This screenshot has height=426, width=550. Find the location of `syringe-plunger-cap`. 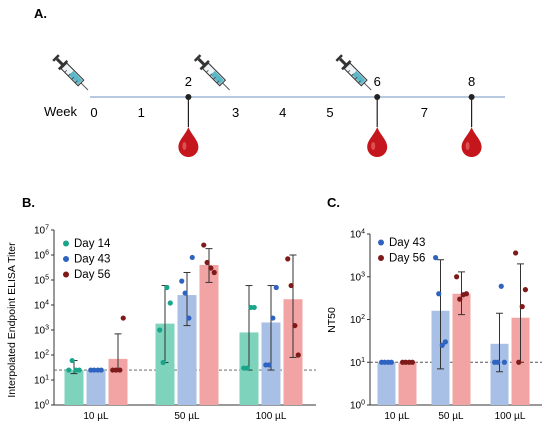

syringe-plunger-cap is located at coordinates (197, 58).